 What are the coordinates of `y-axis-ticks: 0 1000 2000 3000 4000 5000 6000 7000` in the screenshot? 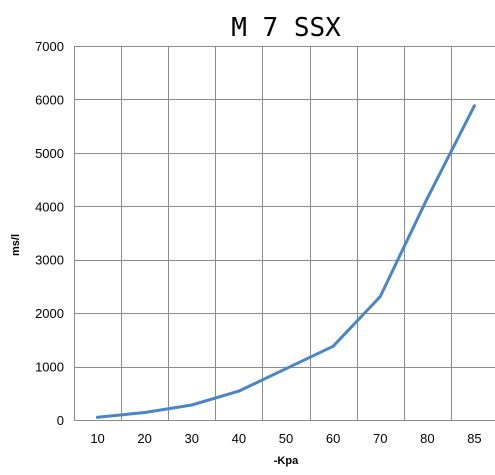 It's located at (49, 233).